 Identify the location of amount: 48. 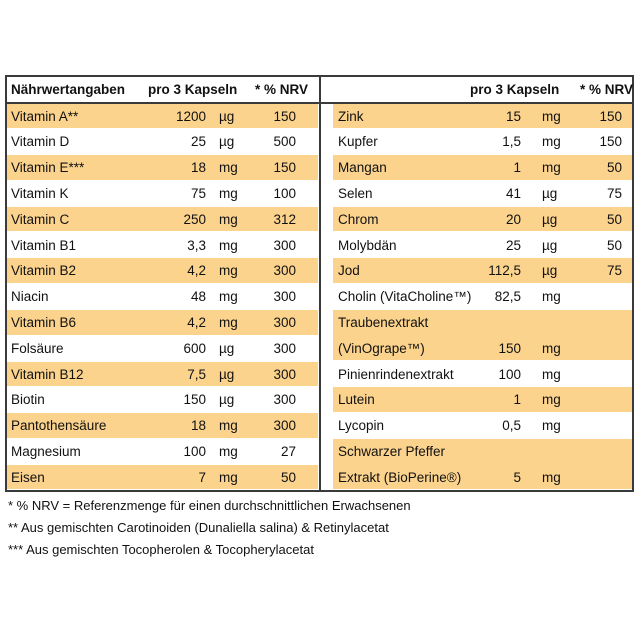
(198, 297).